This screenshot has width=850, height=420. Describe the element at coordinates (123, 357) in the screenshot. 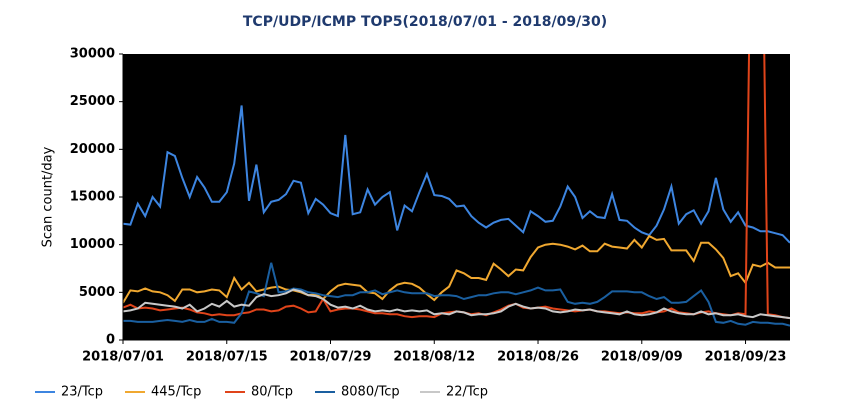

I see `x-tick-label: 2018/07/01` at that location.